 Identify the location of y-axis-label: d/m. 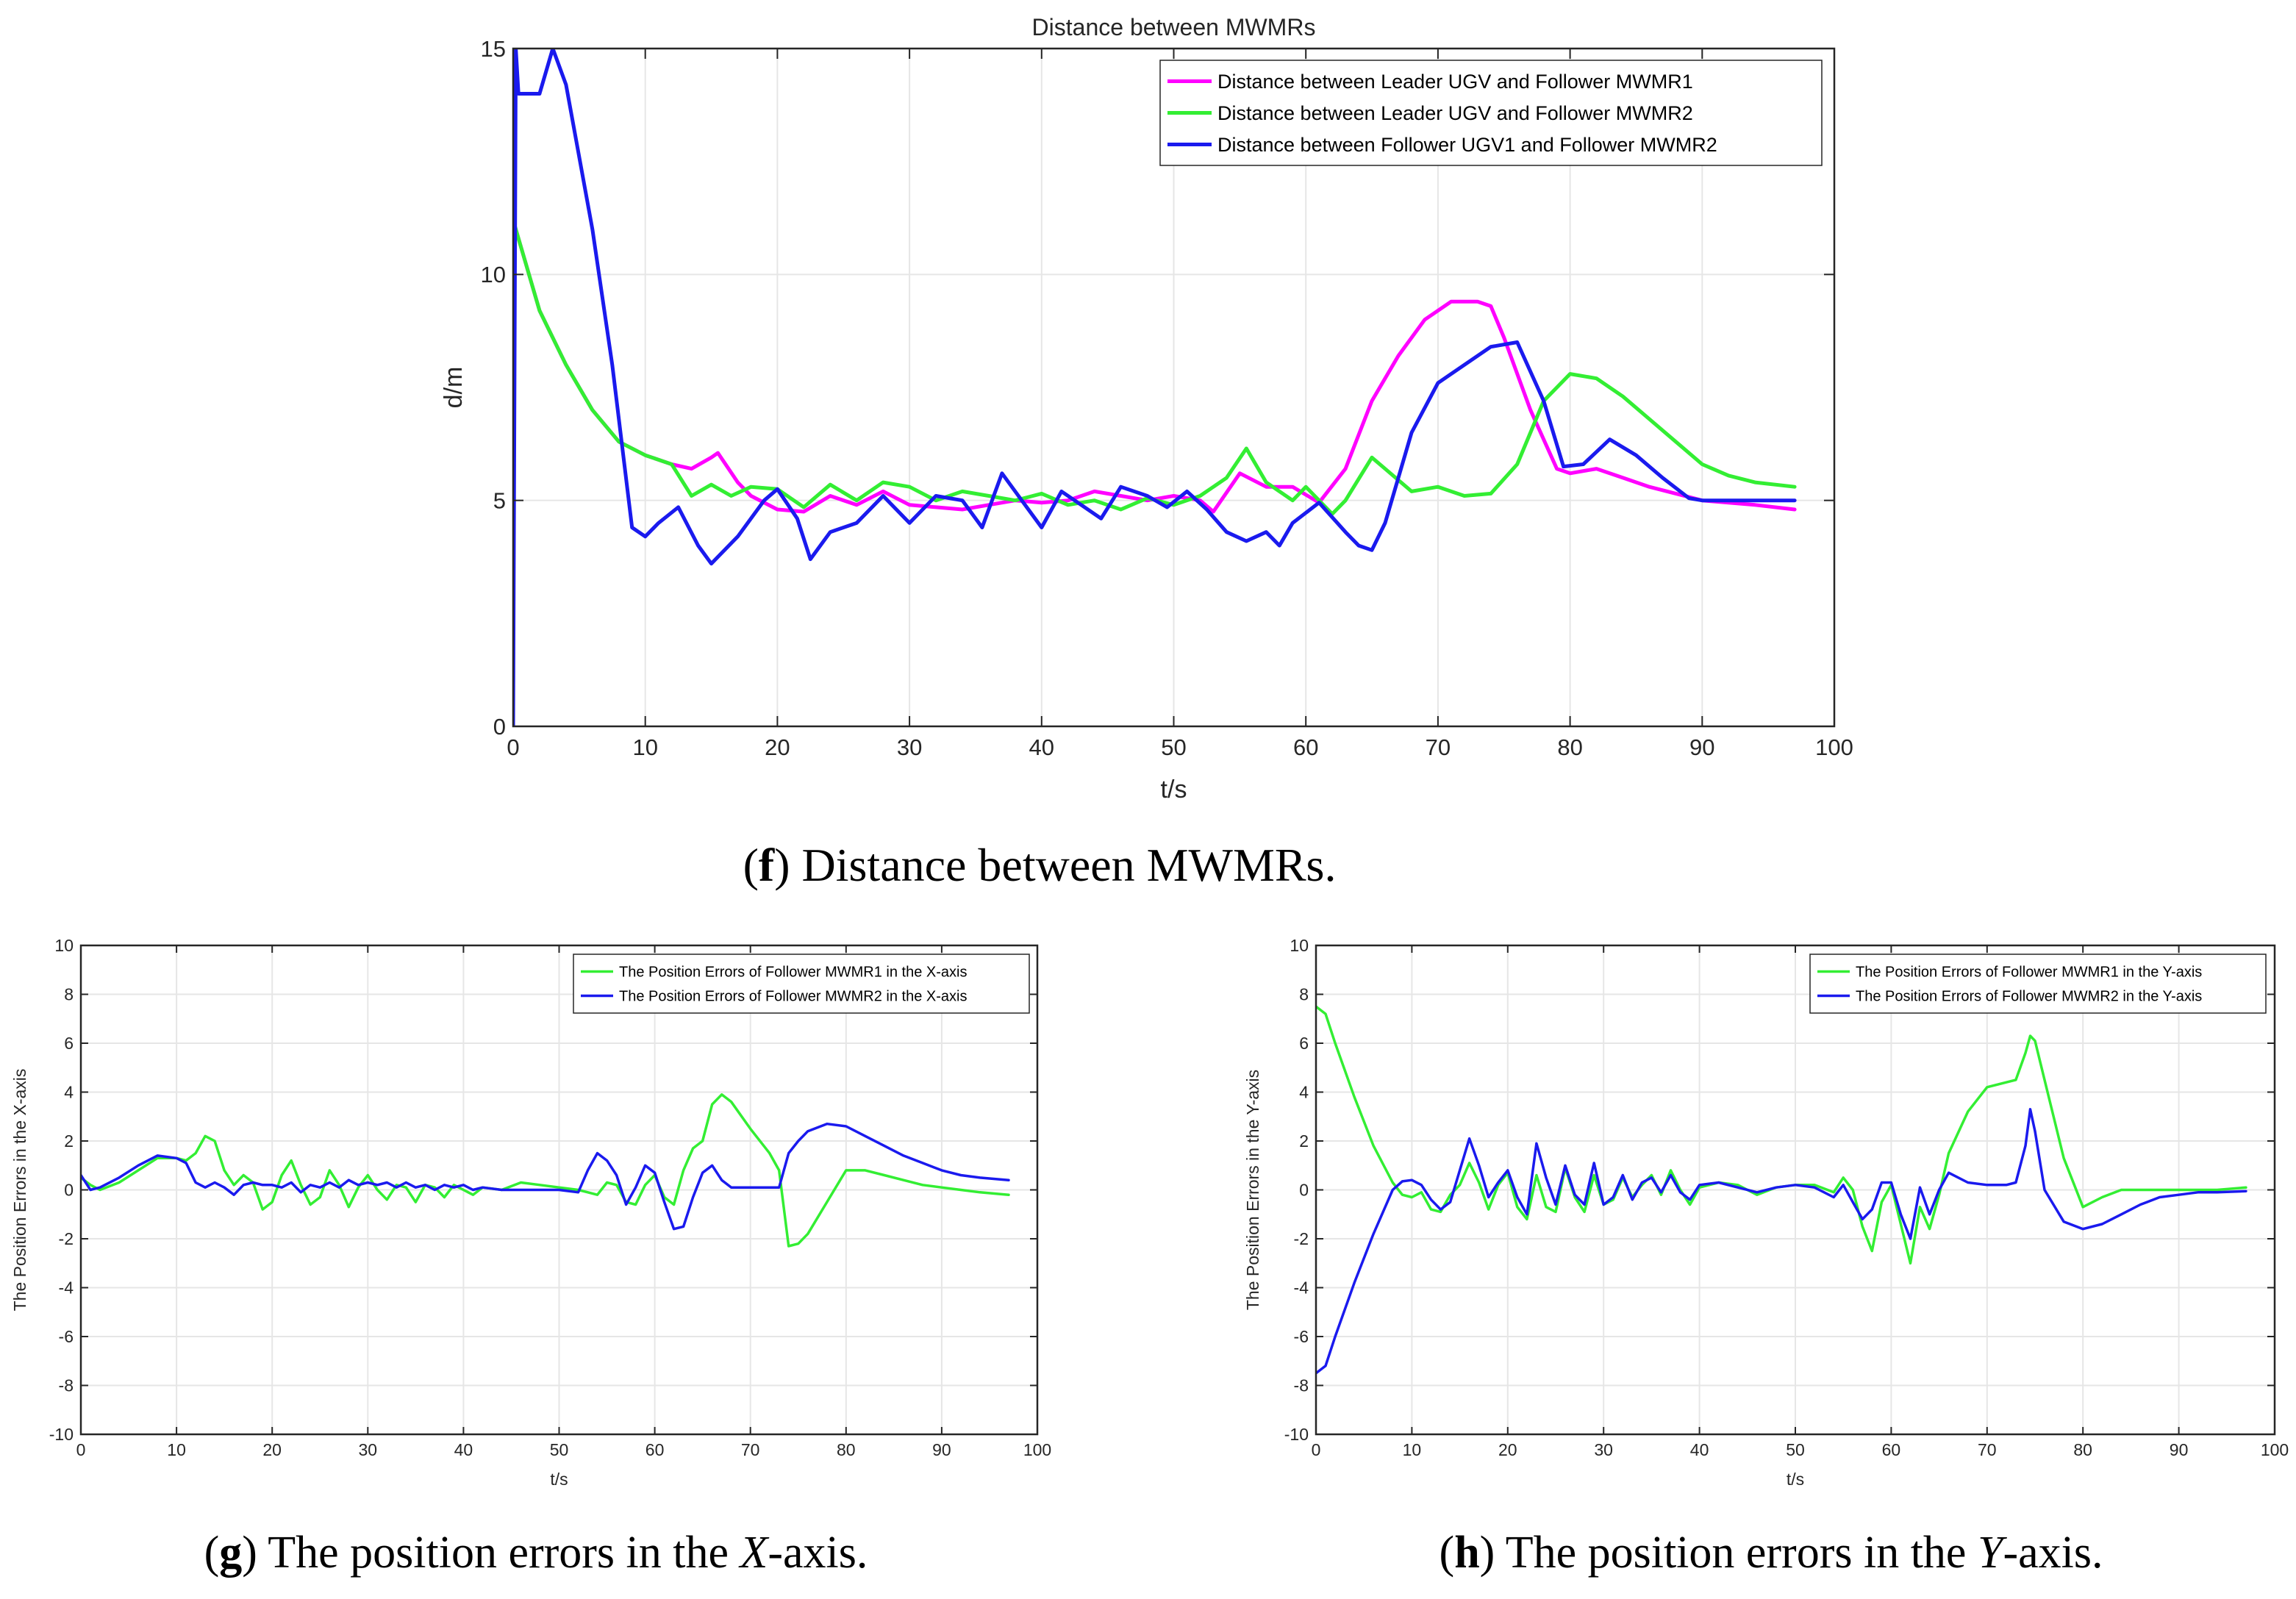
(454, 388).